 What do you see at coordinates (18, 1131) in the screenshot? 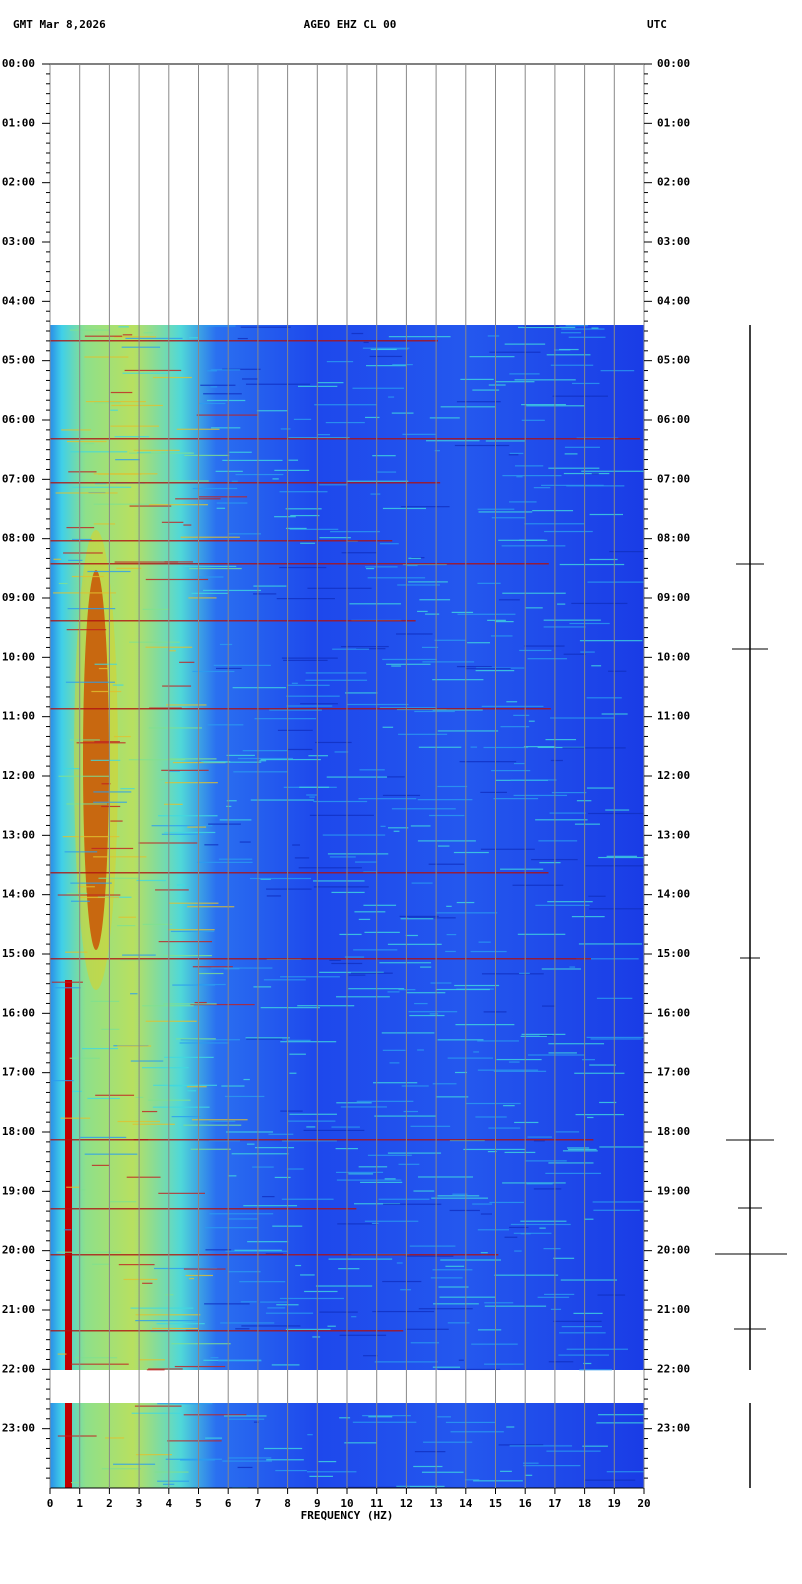
I see `y-tick-label: 18:00` at bounding box center [18, 1131].